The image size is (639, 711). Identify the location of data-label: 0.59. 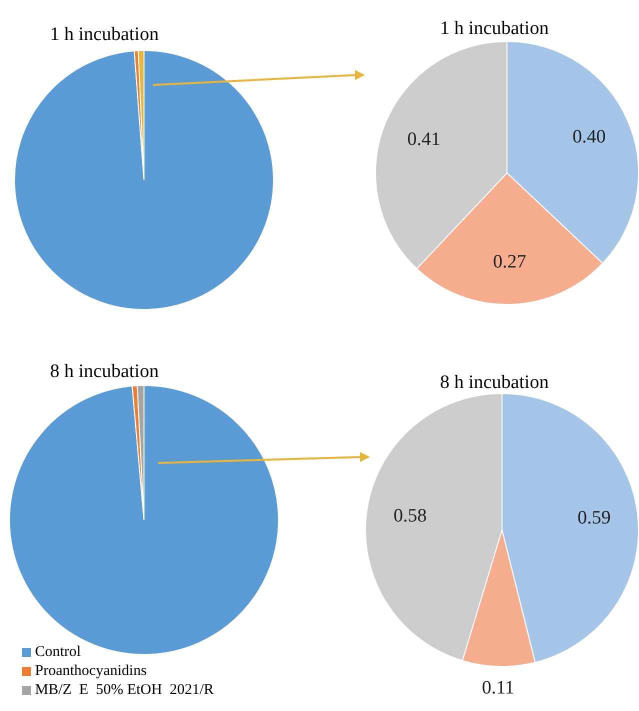
(594, 518).